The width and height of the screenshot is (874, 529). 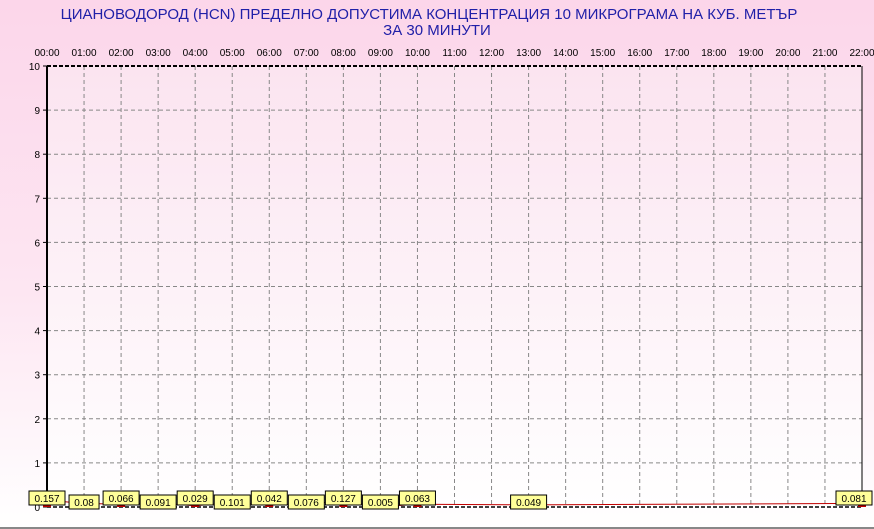 I want to click on x-tick-label: 11:00, so click(x=454, y=53).